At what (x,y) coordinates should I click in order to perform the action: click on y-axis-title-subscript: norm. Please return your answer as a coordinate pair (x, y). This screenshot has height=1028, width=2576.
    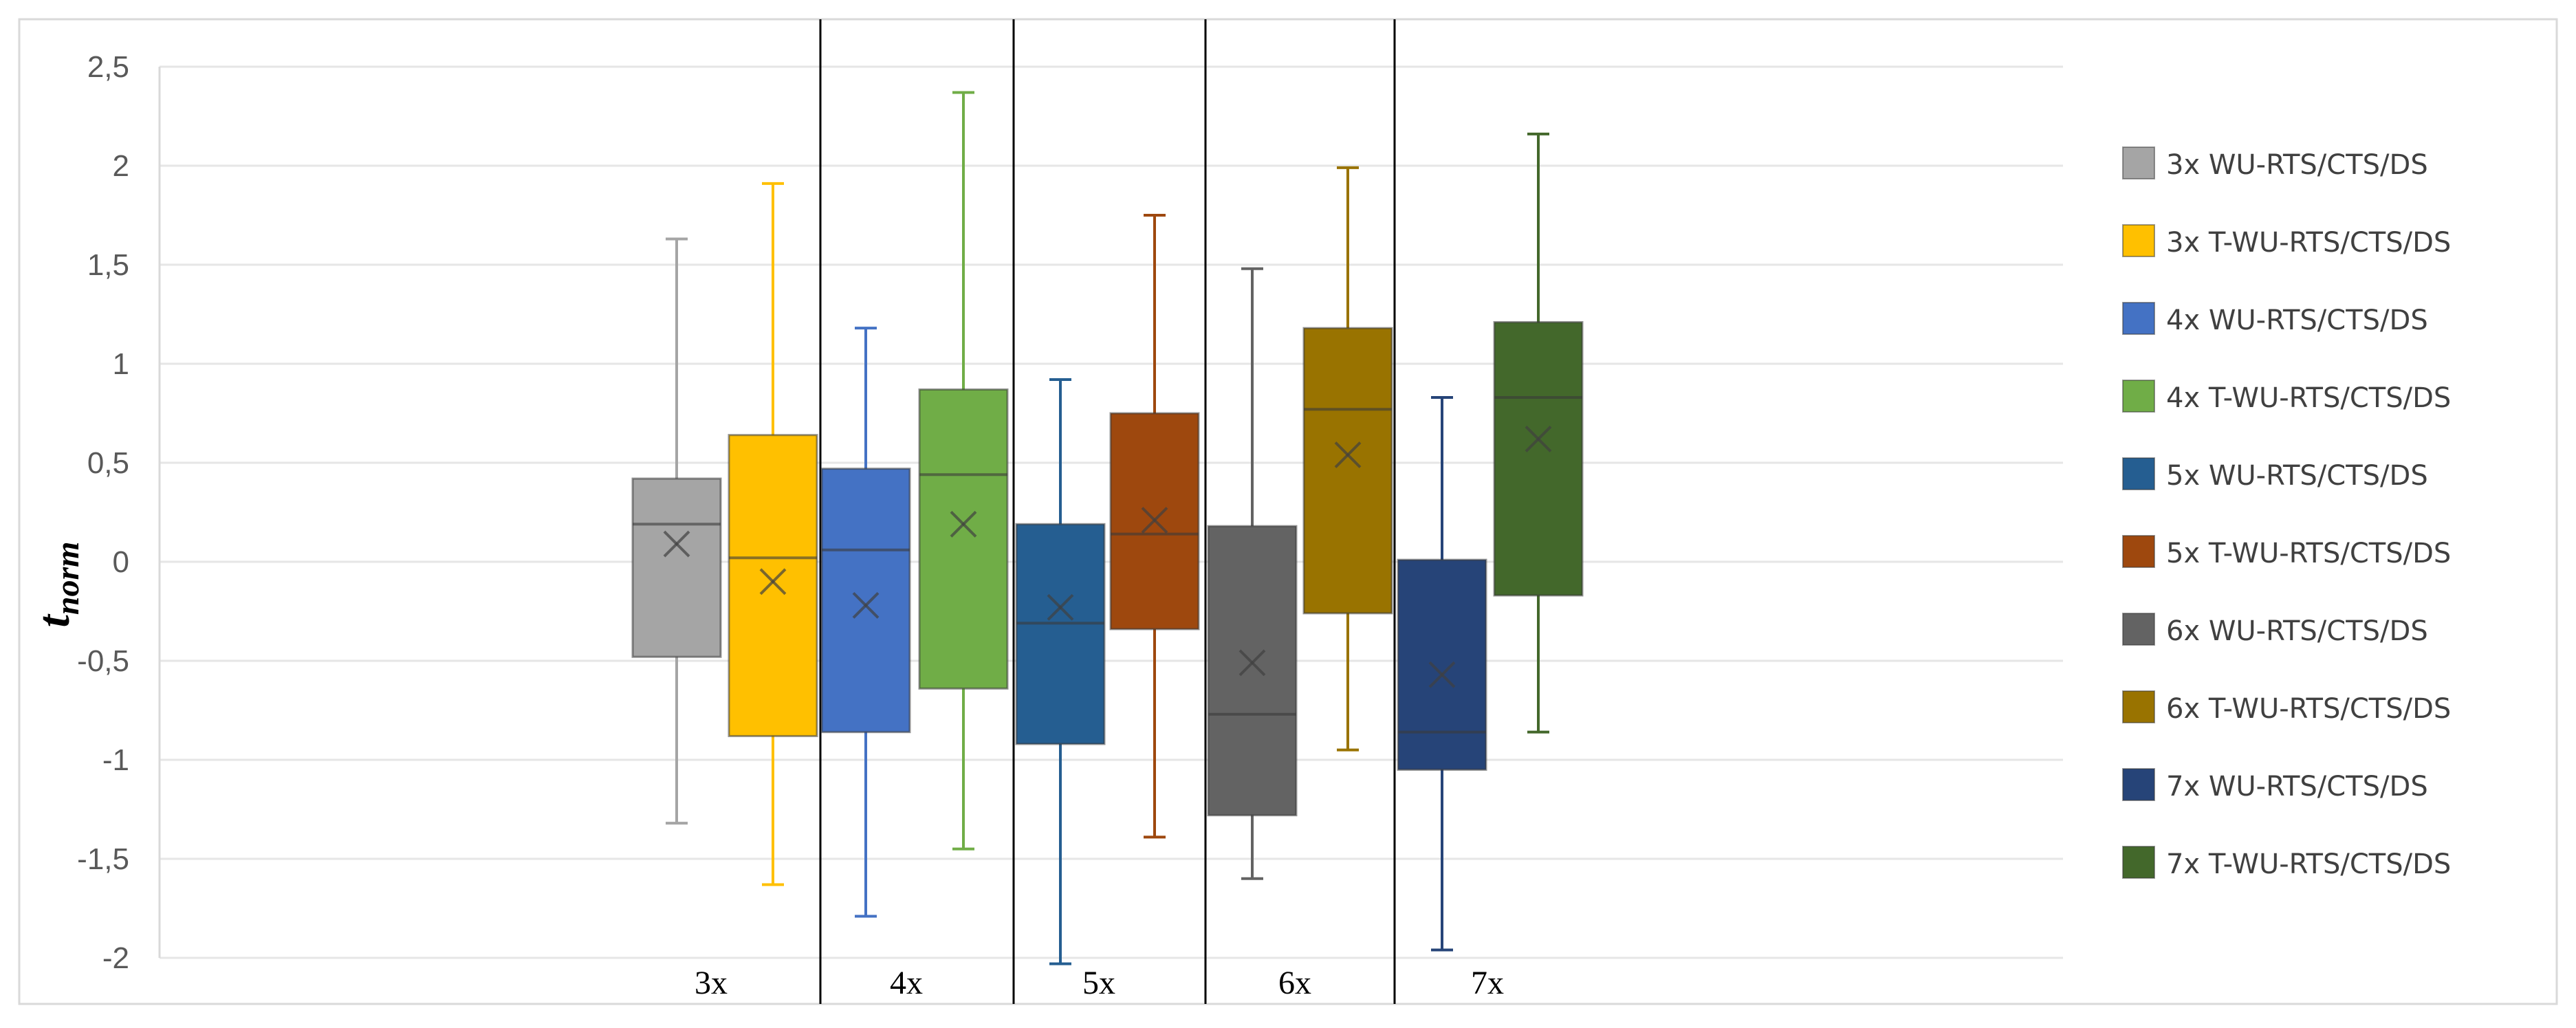
    Looking at the image, I should click on (68, 578).